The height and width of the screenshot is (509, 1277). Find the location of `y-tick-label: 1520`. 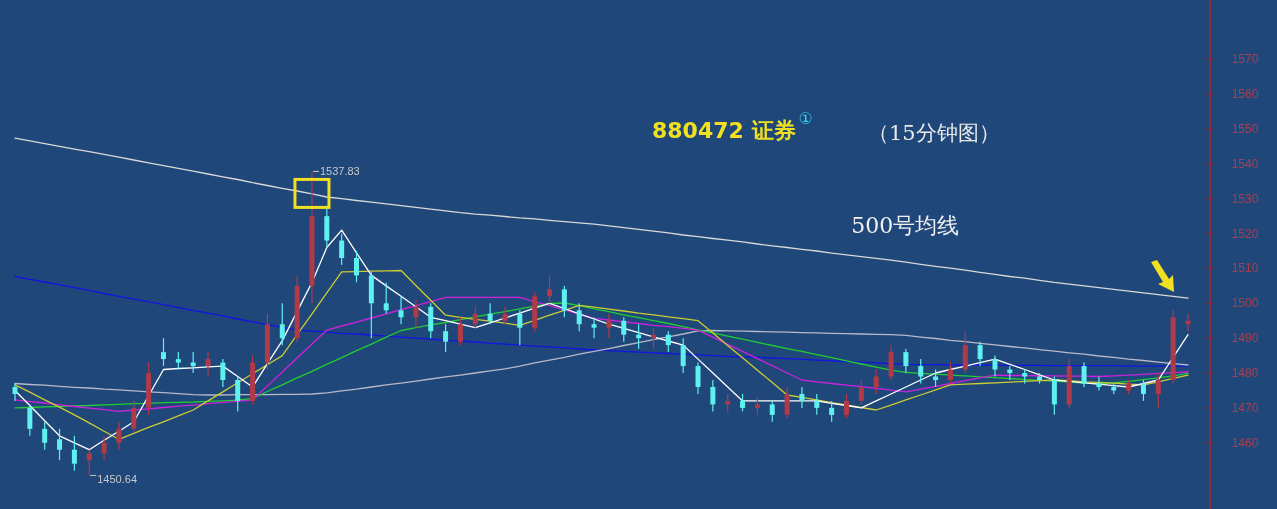

y-tick-label: 1520 is located at coordinates (1245, 233).